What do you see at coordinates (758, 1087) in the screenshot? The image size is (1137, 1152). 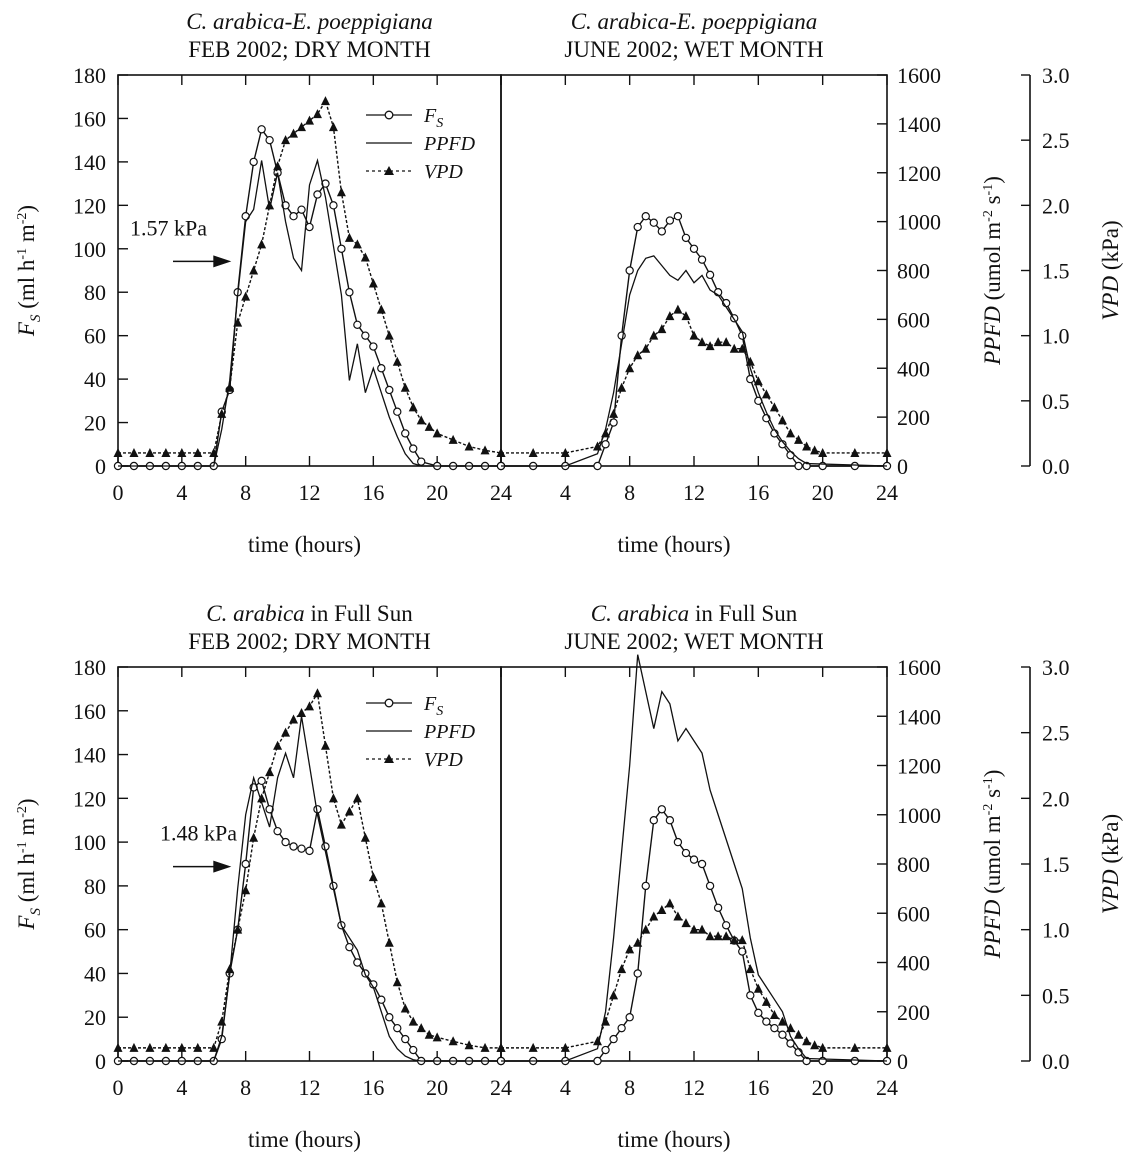 I see `x-tick-label: 16` at bounding box center [758, 1087].